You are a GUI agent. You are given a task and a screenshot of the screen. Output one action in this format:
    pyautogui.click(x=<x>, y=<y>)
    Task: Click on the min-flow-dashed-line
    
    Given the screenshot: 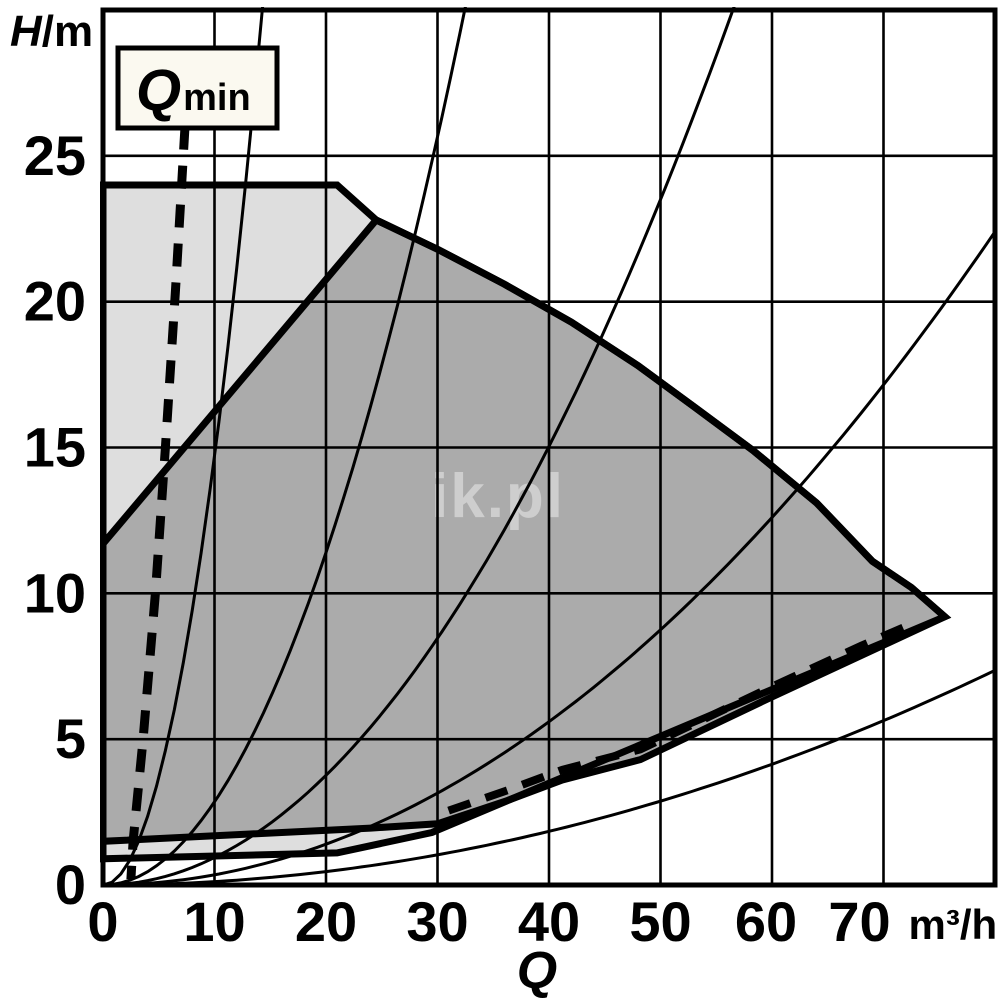 What is the action you would take?
    pyautogui.click(x=680, y=717)
    